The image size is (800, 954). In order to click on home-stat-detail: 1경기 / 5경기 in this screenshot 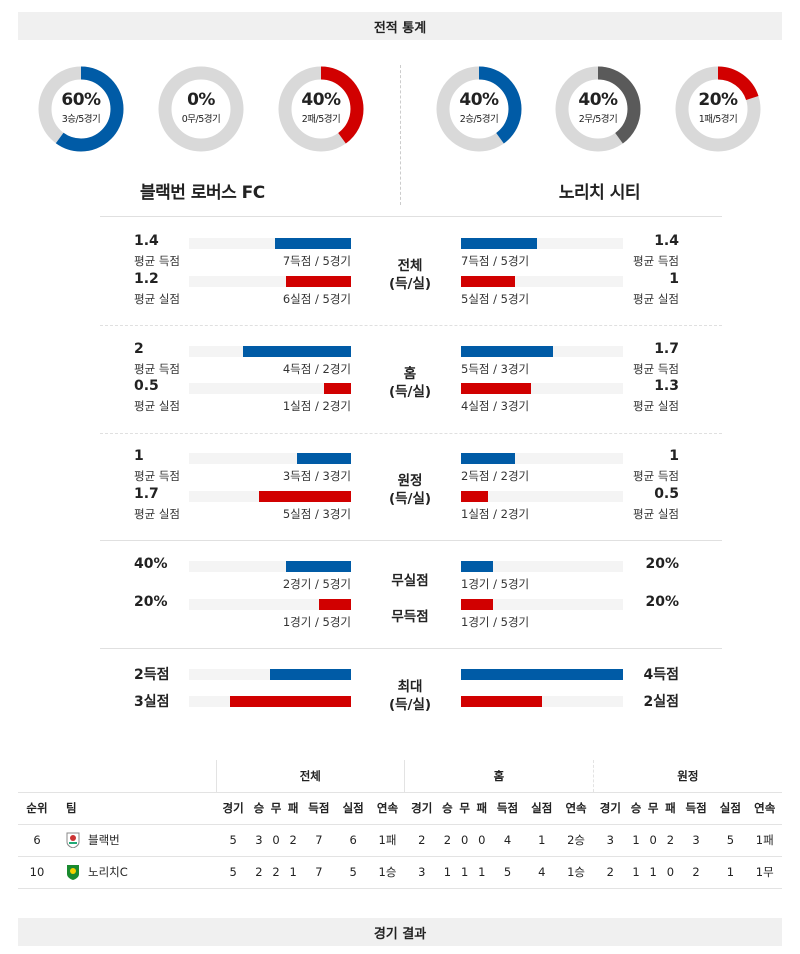, I will do `click(316, 622)`.